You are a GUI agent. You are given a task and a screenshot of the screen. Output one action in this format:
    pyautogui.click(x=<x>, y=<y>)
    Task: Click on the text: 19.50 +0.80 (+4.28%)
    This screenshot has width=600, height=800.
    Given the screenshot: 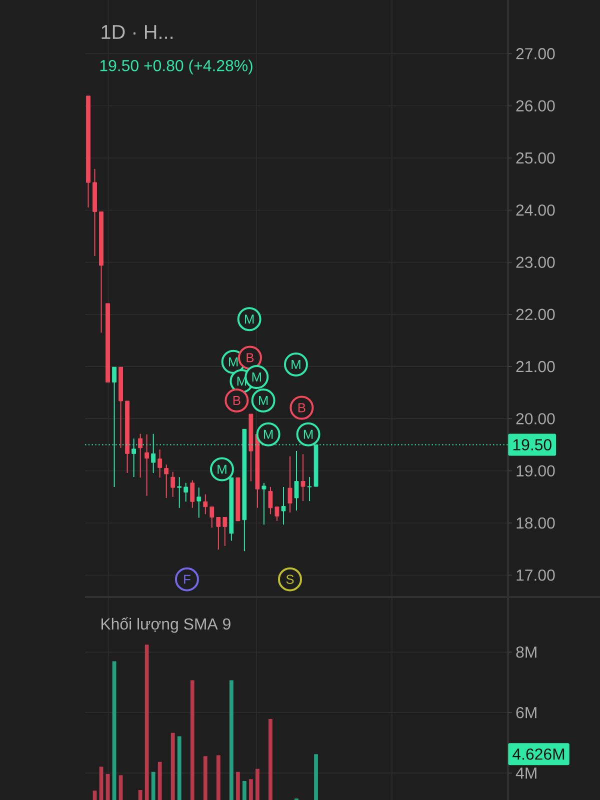 What is the action you would take?
    pyautogui.click(x=176, y=67)
    